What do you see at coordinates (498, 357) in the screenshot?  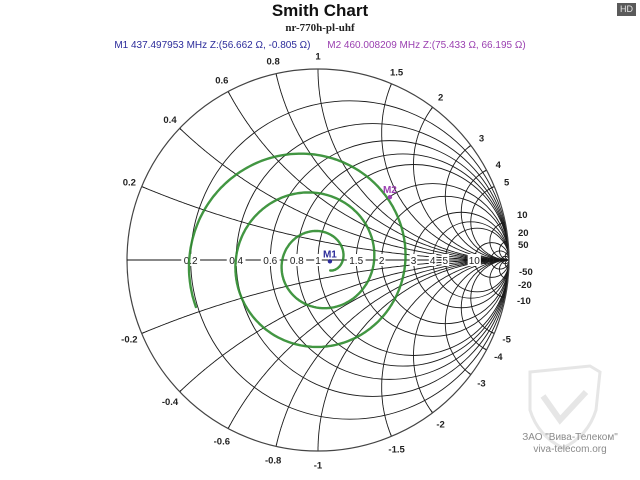 I see `svg-text: -4` at bounding box center [498, 357].